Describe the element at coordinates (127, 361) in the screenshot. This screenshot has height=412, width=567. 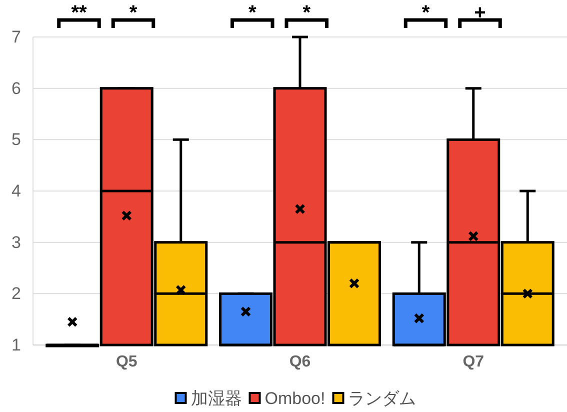
I see `x-tick-label: Q5` at that location.